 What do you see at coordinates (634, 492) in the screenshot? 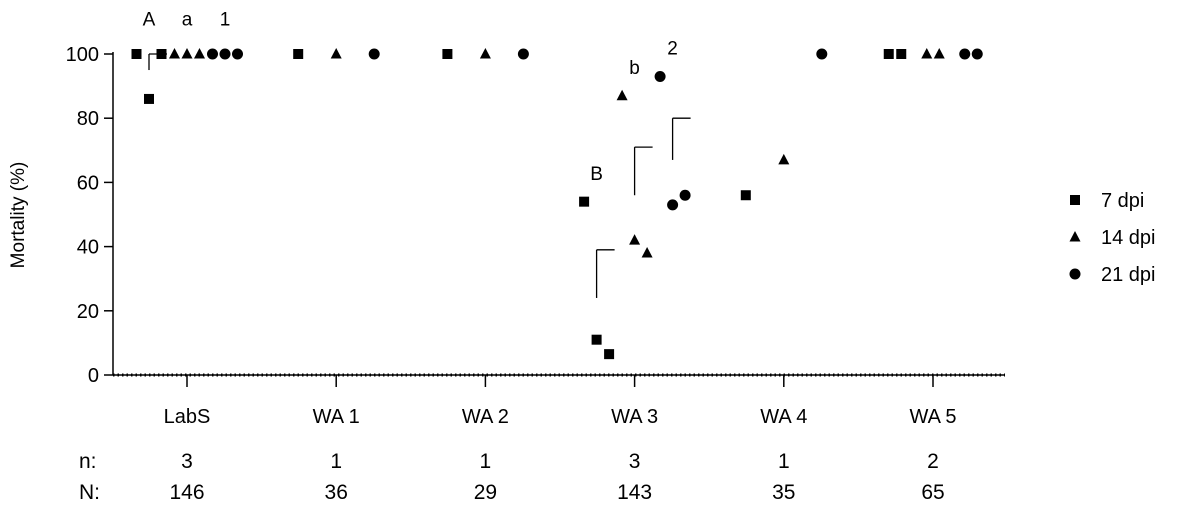
I see `footer-cell: 143` at bounding box center [634, 492].